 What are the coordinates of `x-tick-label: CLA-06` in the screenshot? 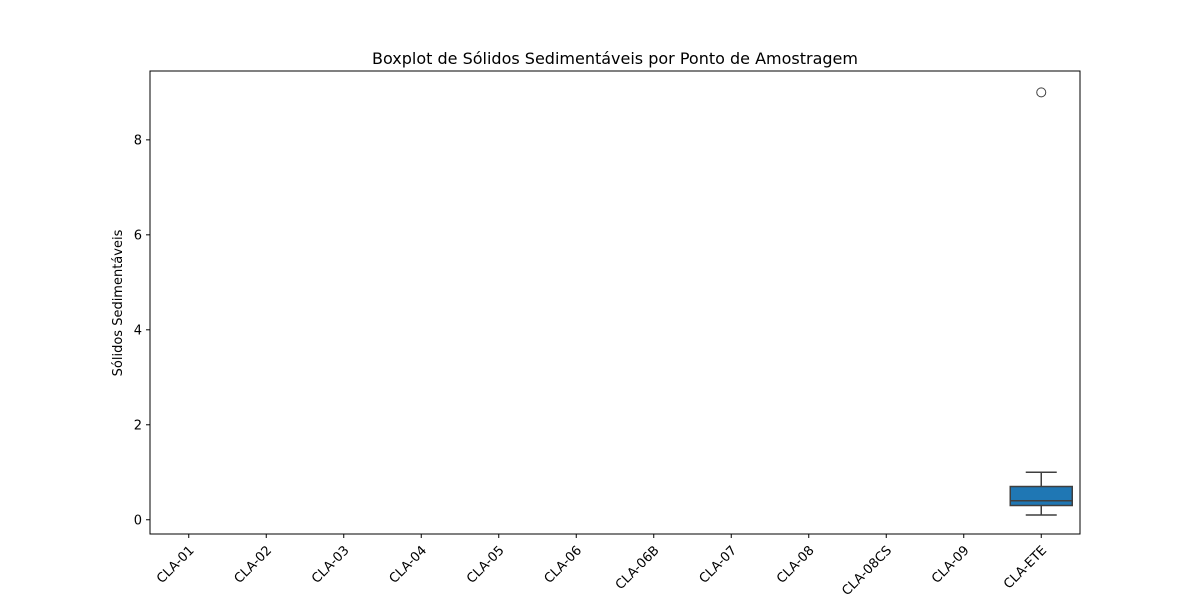 It's located at (563, 564).